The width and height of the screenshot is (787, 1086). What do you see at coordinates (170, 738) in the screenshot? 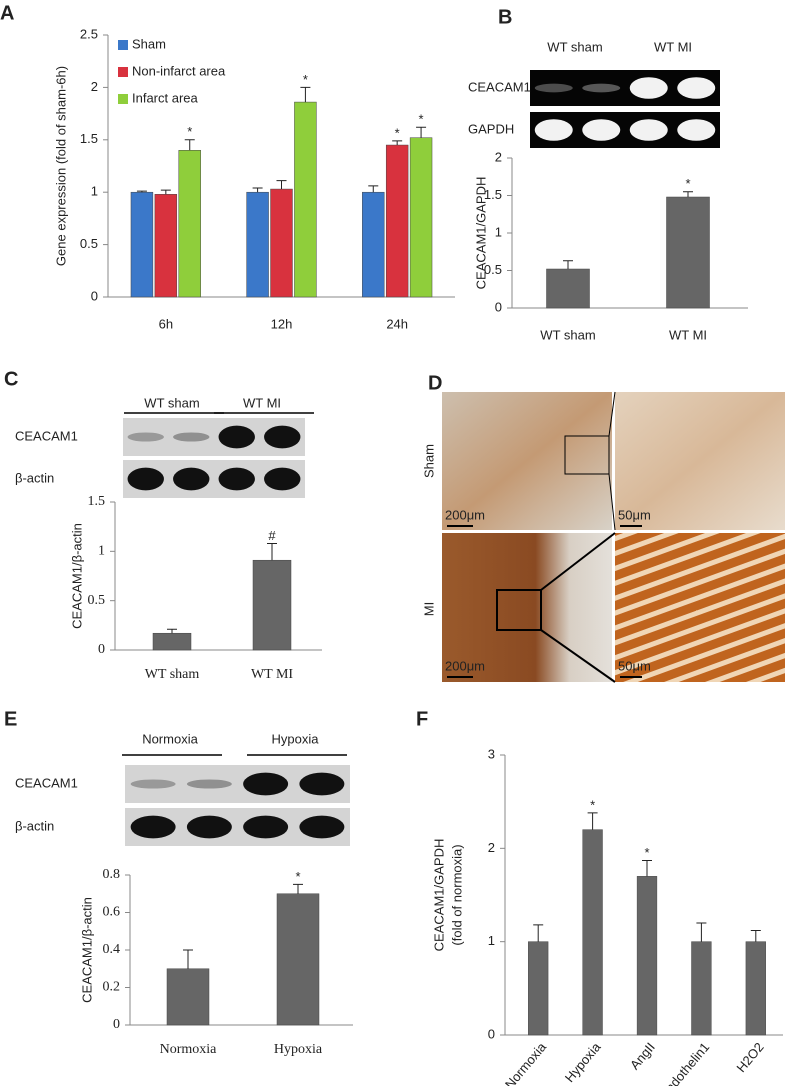
I see `lane-label: Normoxia` at bounding box center [170, 738].